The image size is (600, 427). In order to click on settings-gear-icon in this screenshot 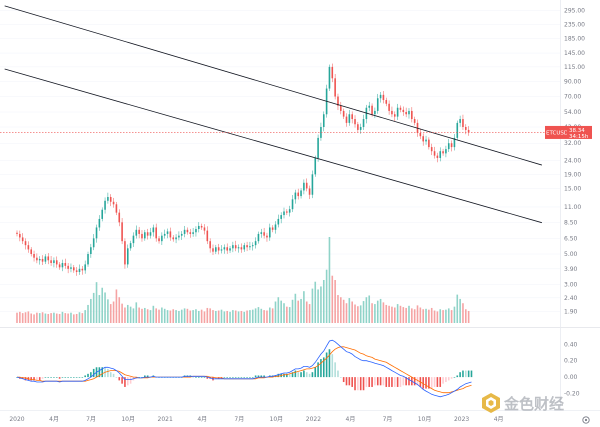, I will do `click(586, 420)`.